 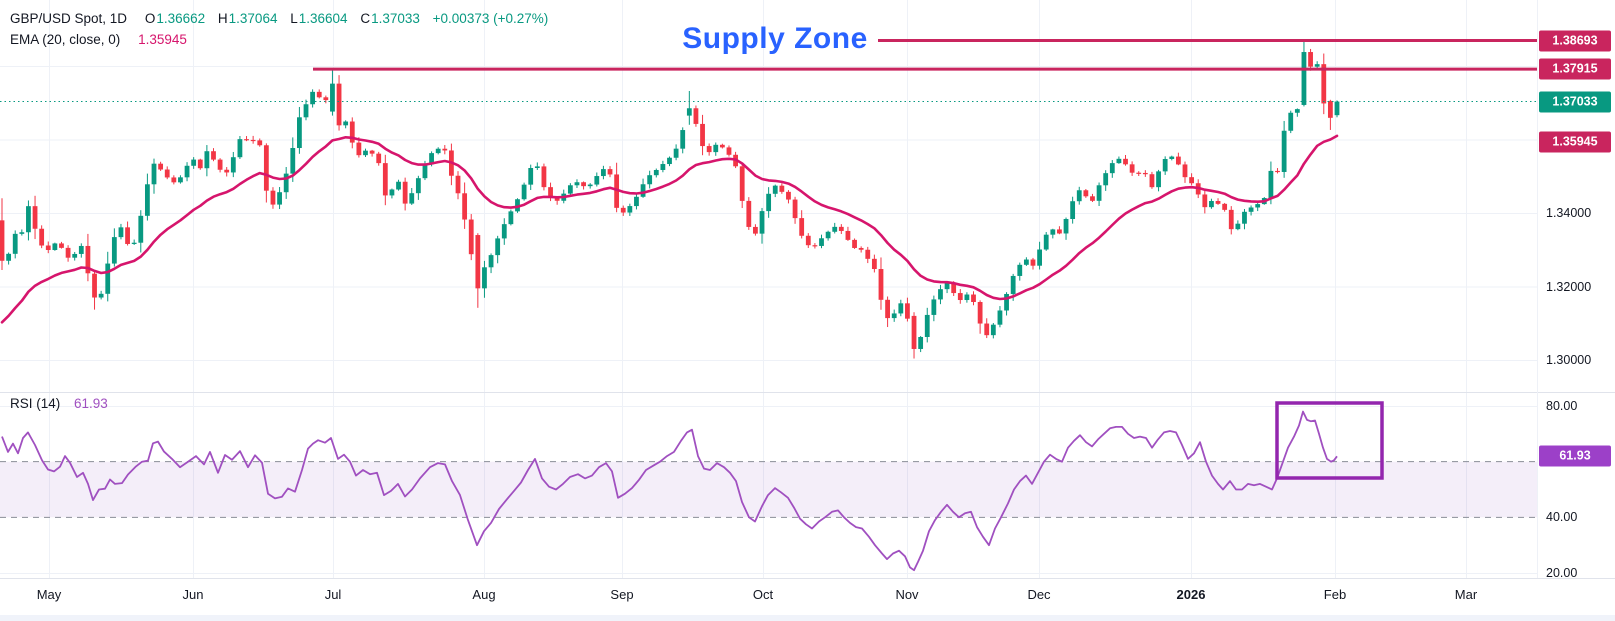 What do you see at coordinates (193, 594) in the screenshot?
I see `time-axis-label-jun: Jun` at bounding box center [193, 594].